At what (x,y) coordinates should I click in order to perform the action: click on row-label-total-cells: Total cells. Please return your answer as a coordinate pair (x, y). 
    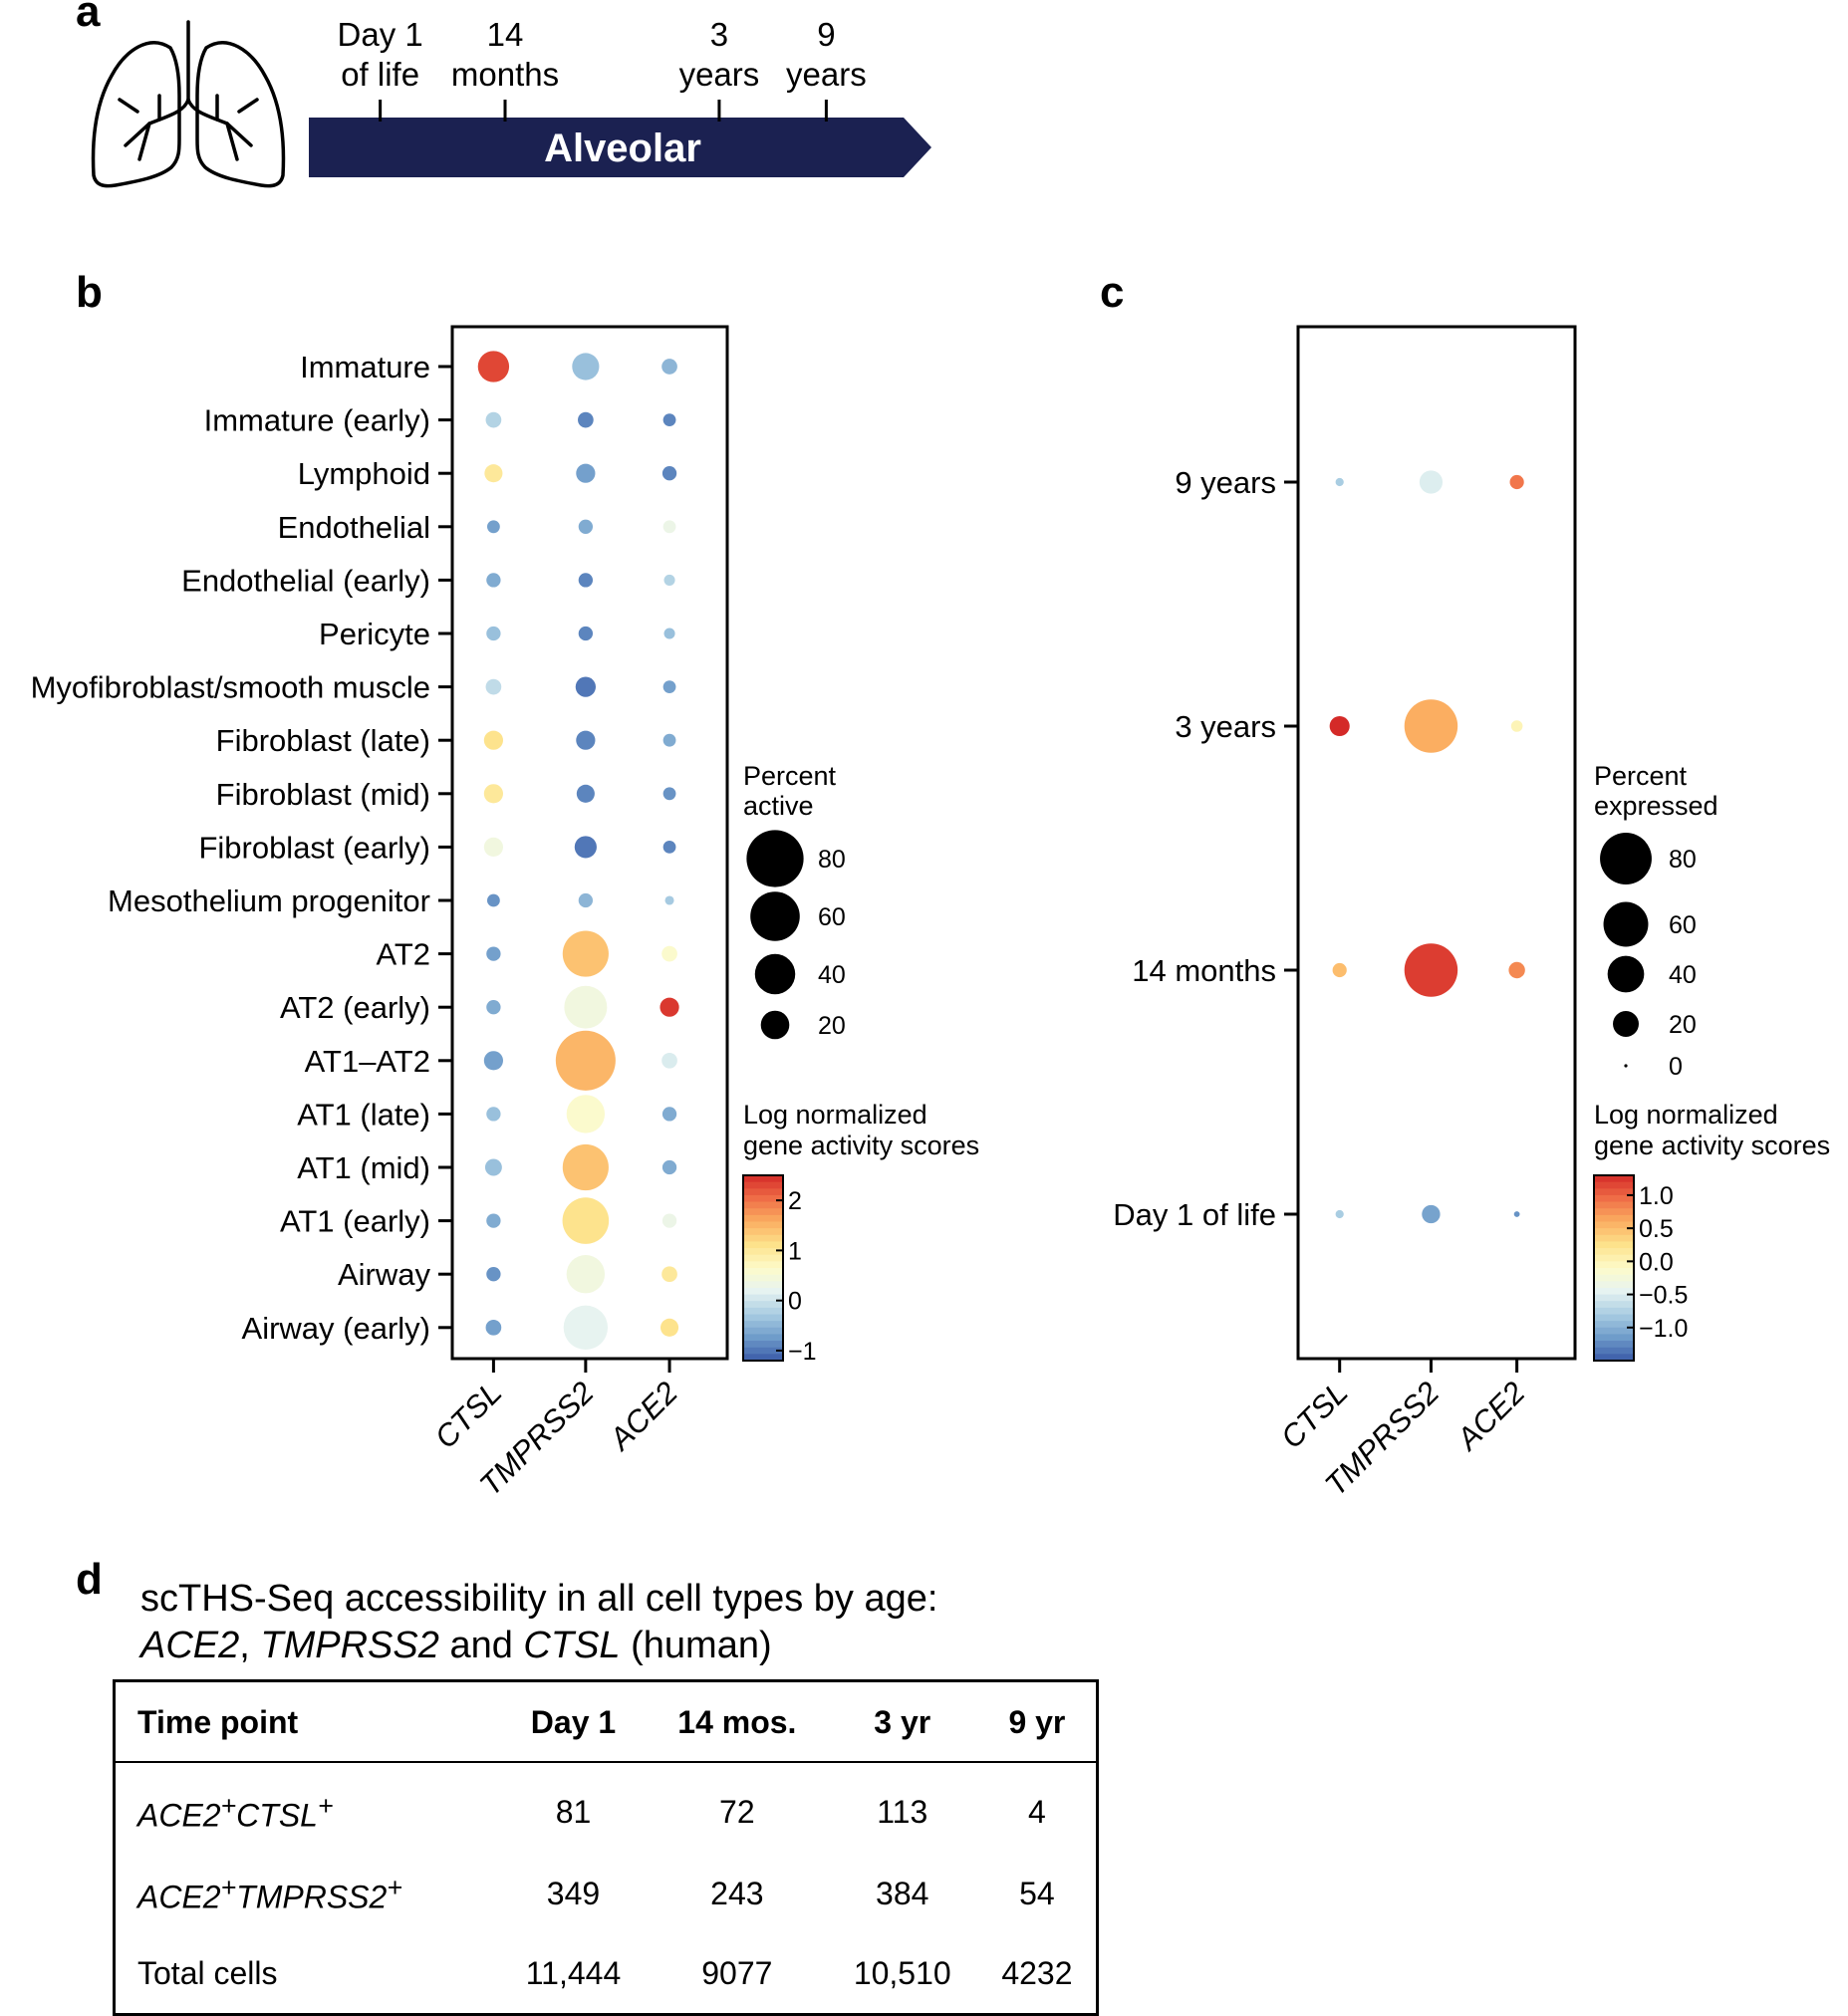
    Looking at the image, I should click on (208, 1972).